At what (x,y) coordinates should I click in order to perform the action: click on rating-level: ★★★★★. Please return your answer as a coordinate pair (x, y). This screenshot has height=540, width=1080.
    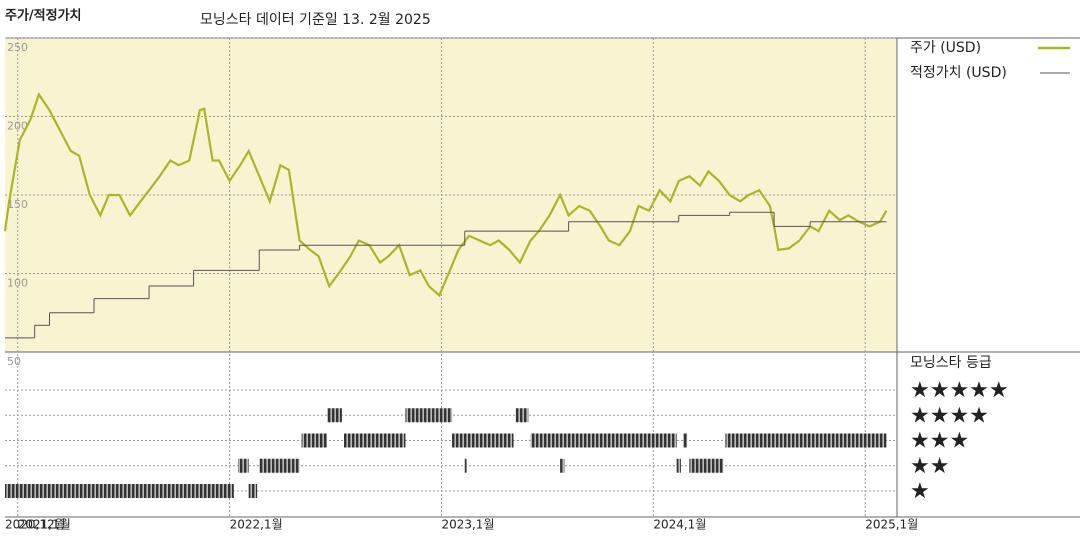
    Looking at the image, I should click on (959, 390).